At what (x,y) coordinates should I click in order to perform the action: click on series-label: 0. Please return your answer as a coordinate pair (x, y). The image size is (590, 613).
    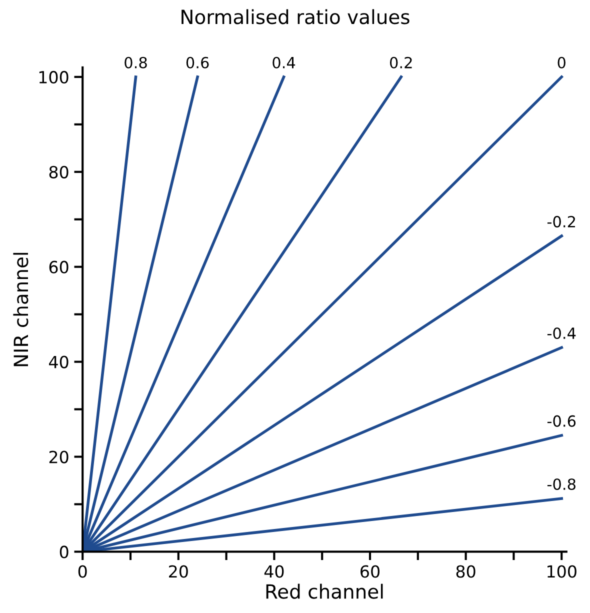
    Looking at the image, I should click on (562, 62).